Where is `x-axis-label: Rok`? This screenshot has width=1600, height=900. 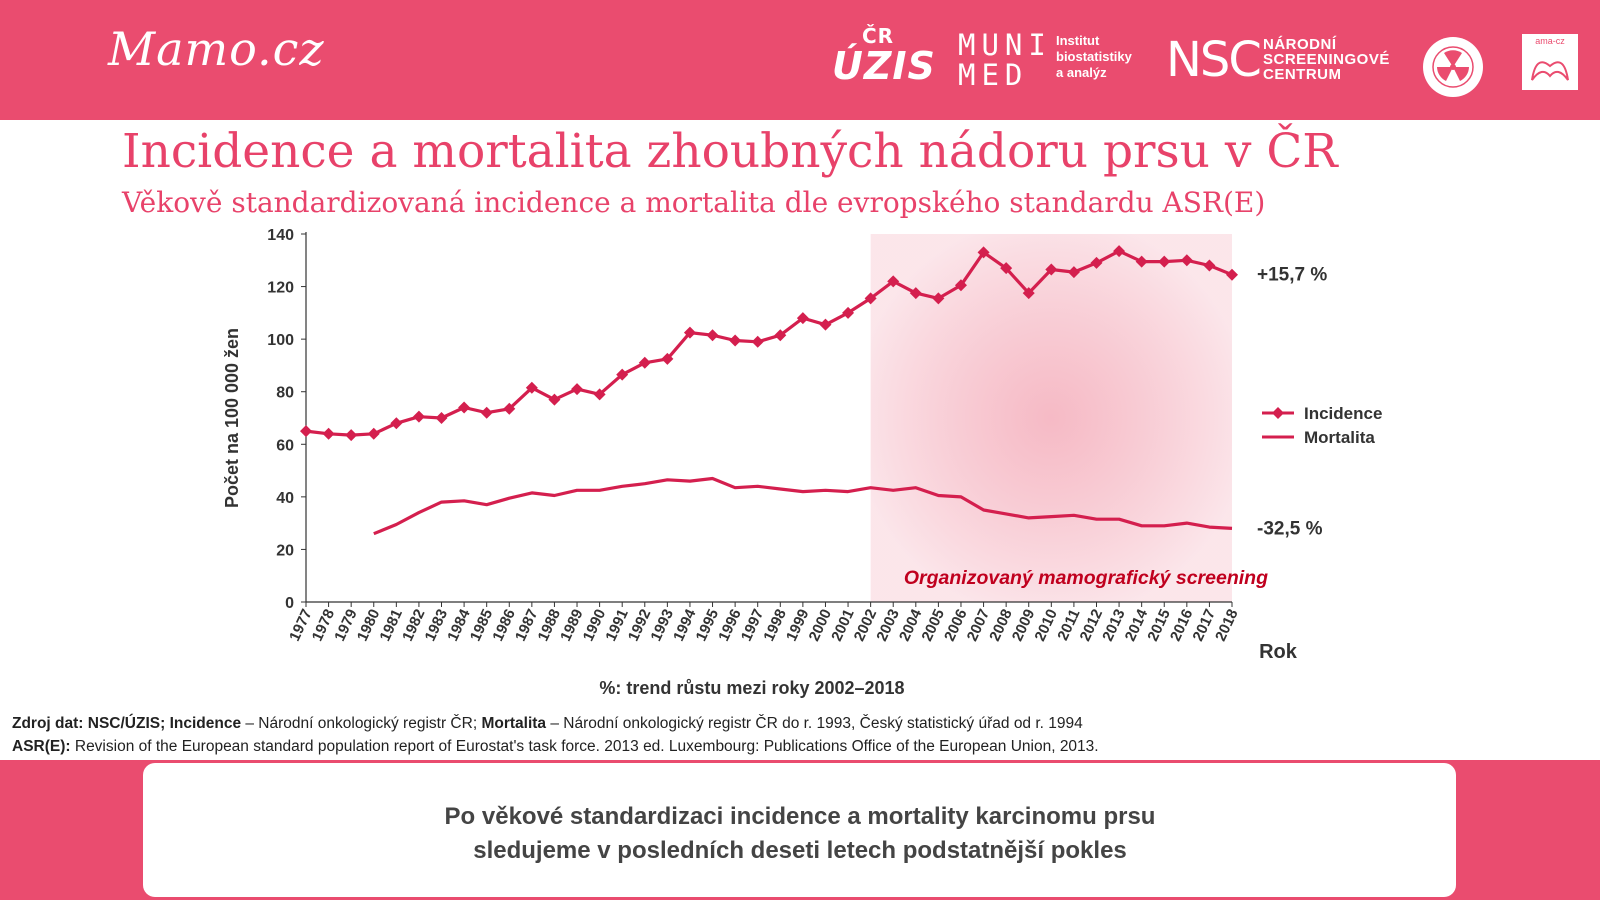
x-axis-label: Rok is located at coordinates (1278, 652).